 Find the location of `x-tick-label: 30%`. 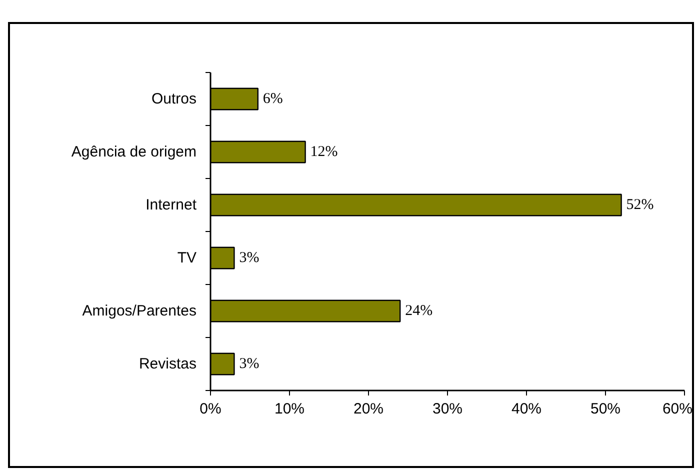

x-tick-label: 30% is located at coordinates (447, 409).